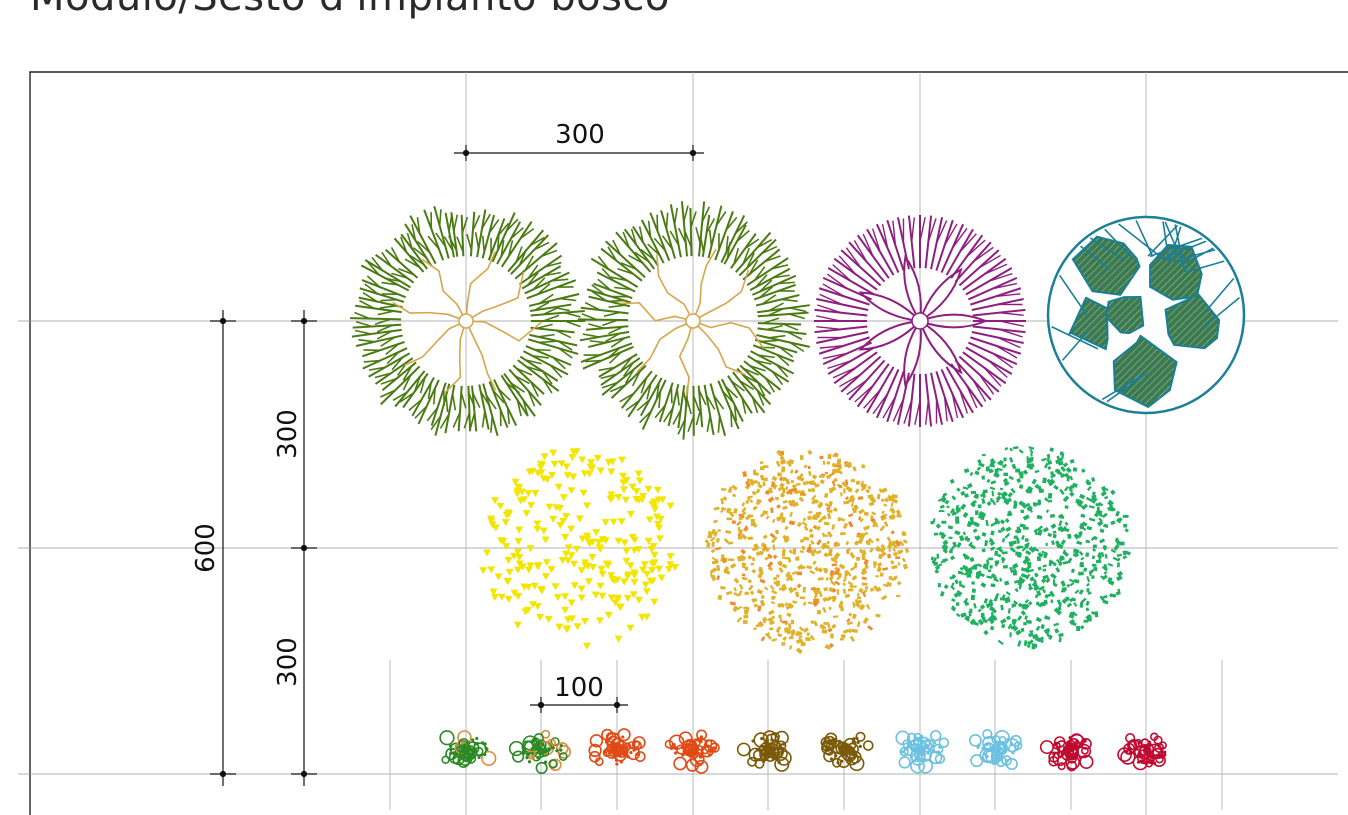 Image resolution: width=1348 pixels, height=815 pixels. What do you see at coordinates (206, 548) in the screenshot?
I see `dimension-label-total-depth: 600` at bounding box center [206, 548].